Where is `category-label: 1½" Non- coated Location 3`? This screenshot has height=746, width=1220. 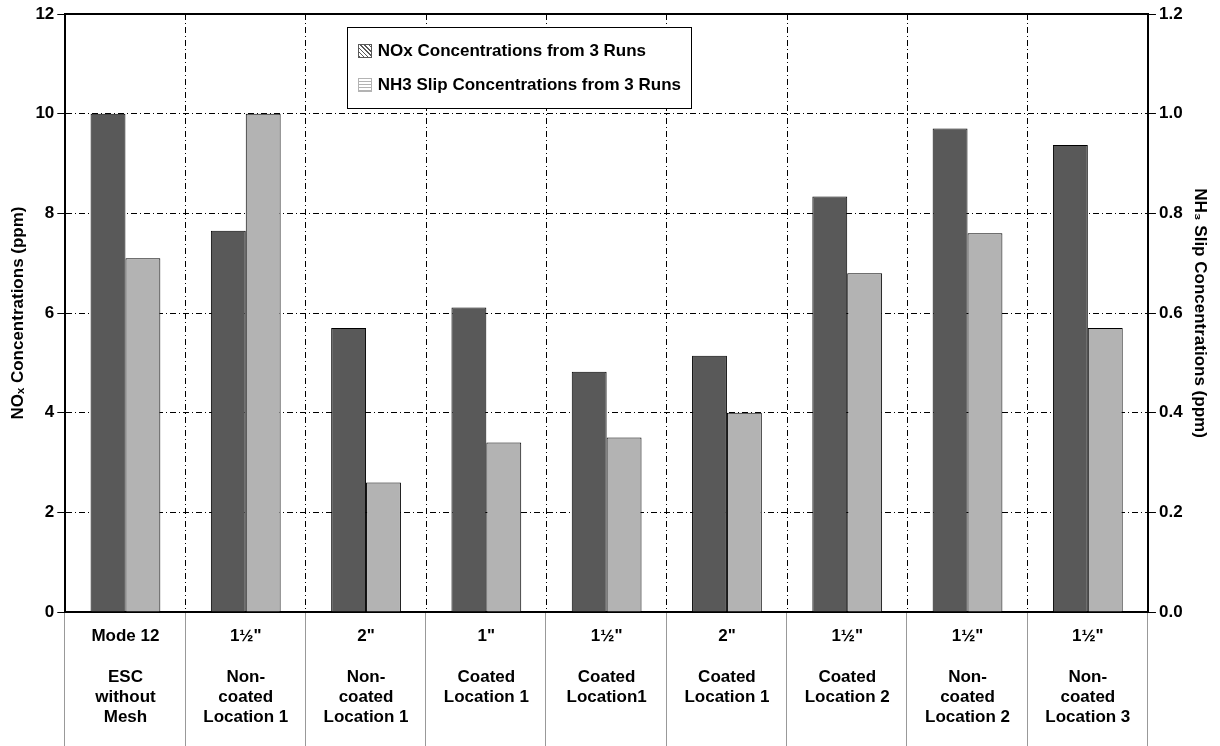 category-label: 1½" Non- coated Location 3 is located at coordinates (1088, 676).